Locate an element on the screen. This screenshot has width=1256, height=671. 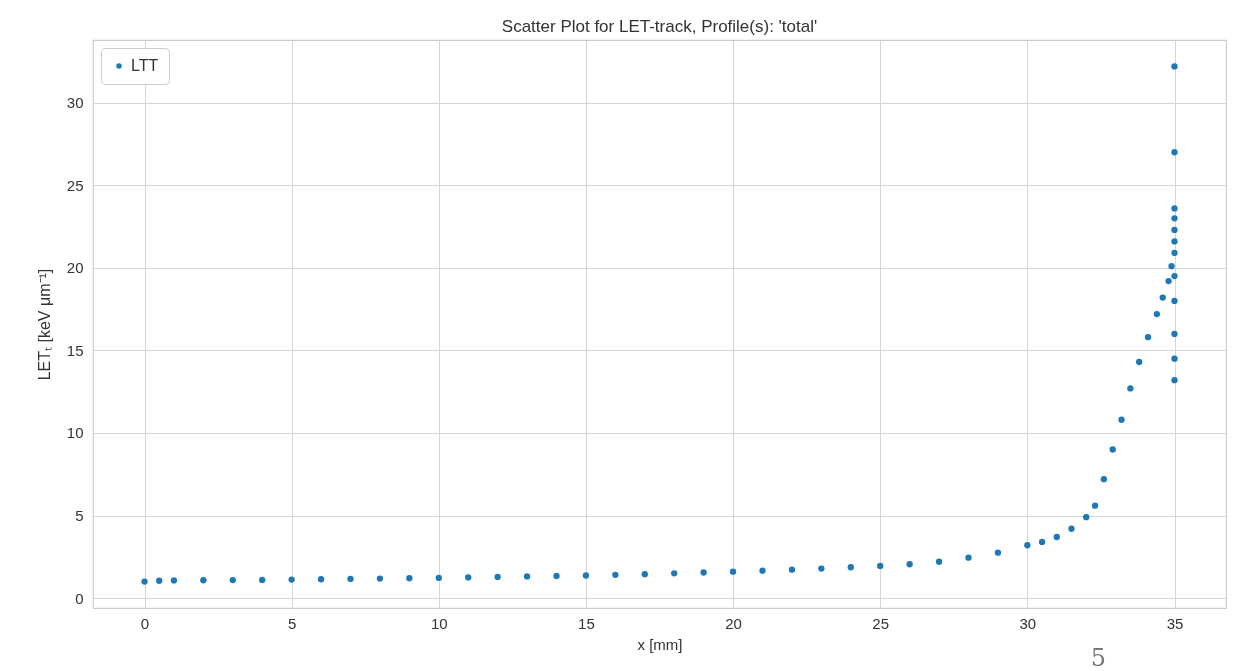
x-tick-label: 30 is located at coordinates (1028, 623).